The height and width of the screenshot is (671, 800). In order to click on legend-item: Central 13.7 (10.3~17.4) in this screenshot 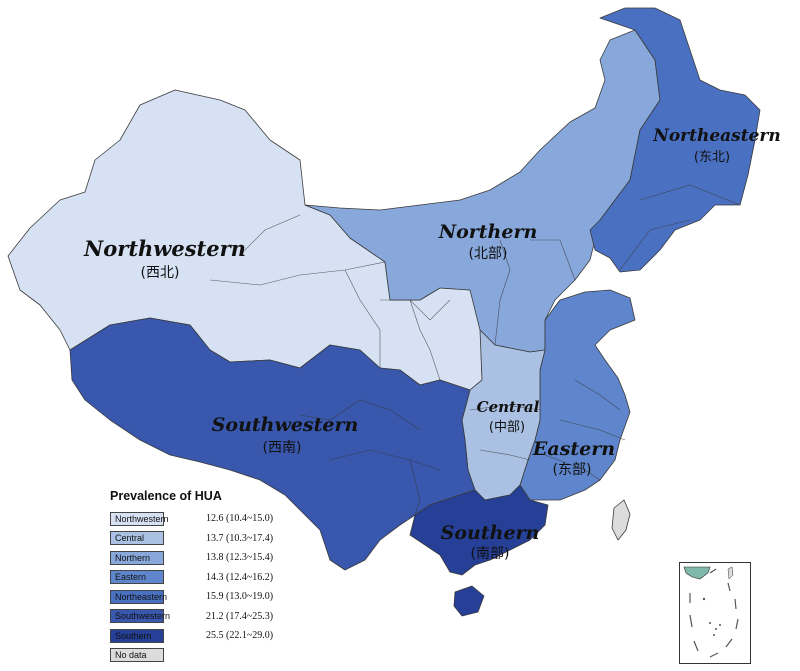, I will do `click(225, 539)`.